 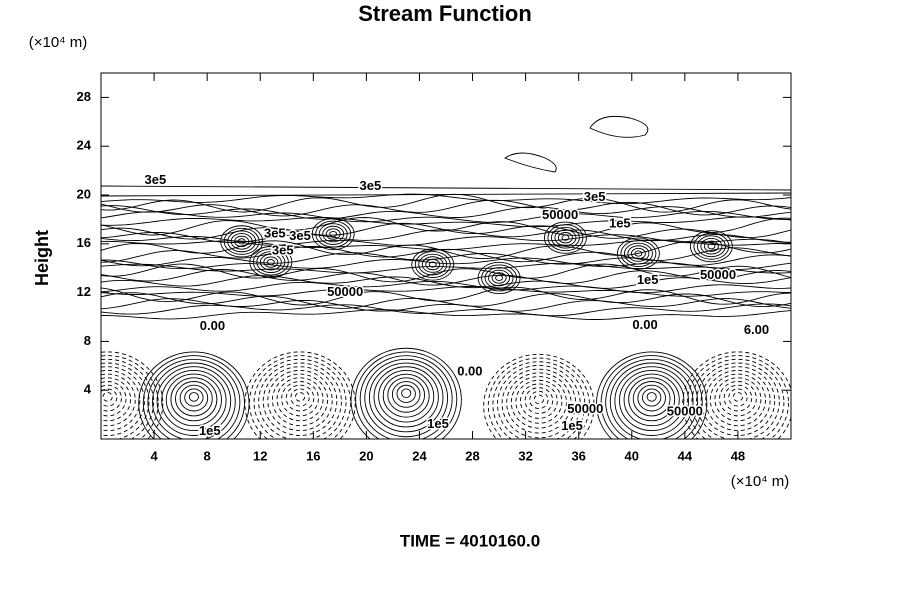 I want to click on chart-title: Stream Function, so click(x=445, y=13).